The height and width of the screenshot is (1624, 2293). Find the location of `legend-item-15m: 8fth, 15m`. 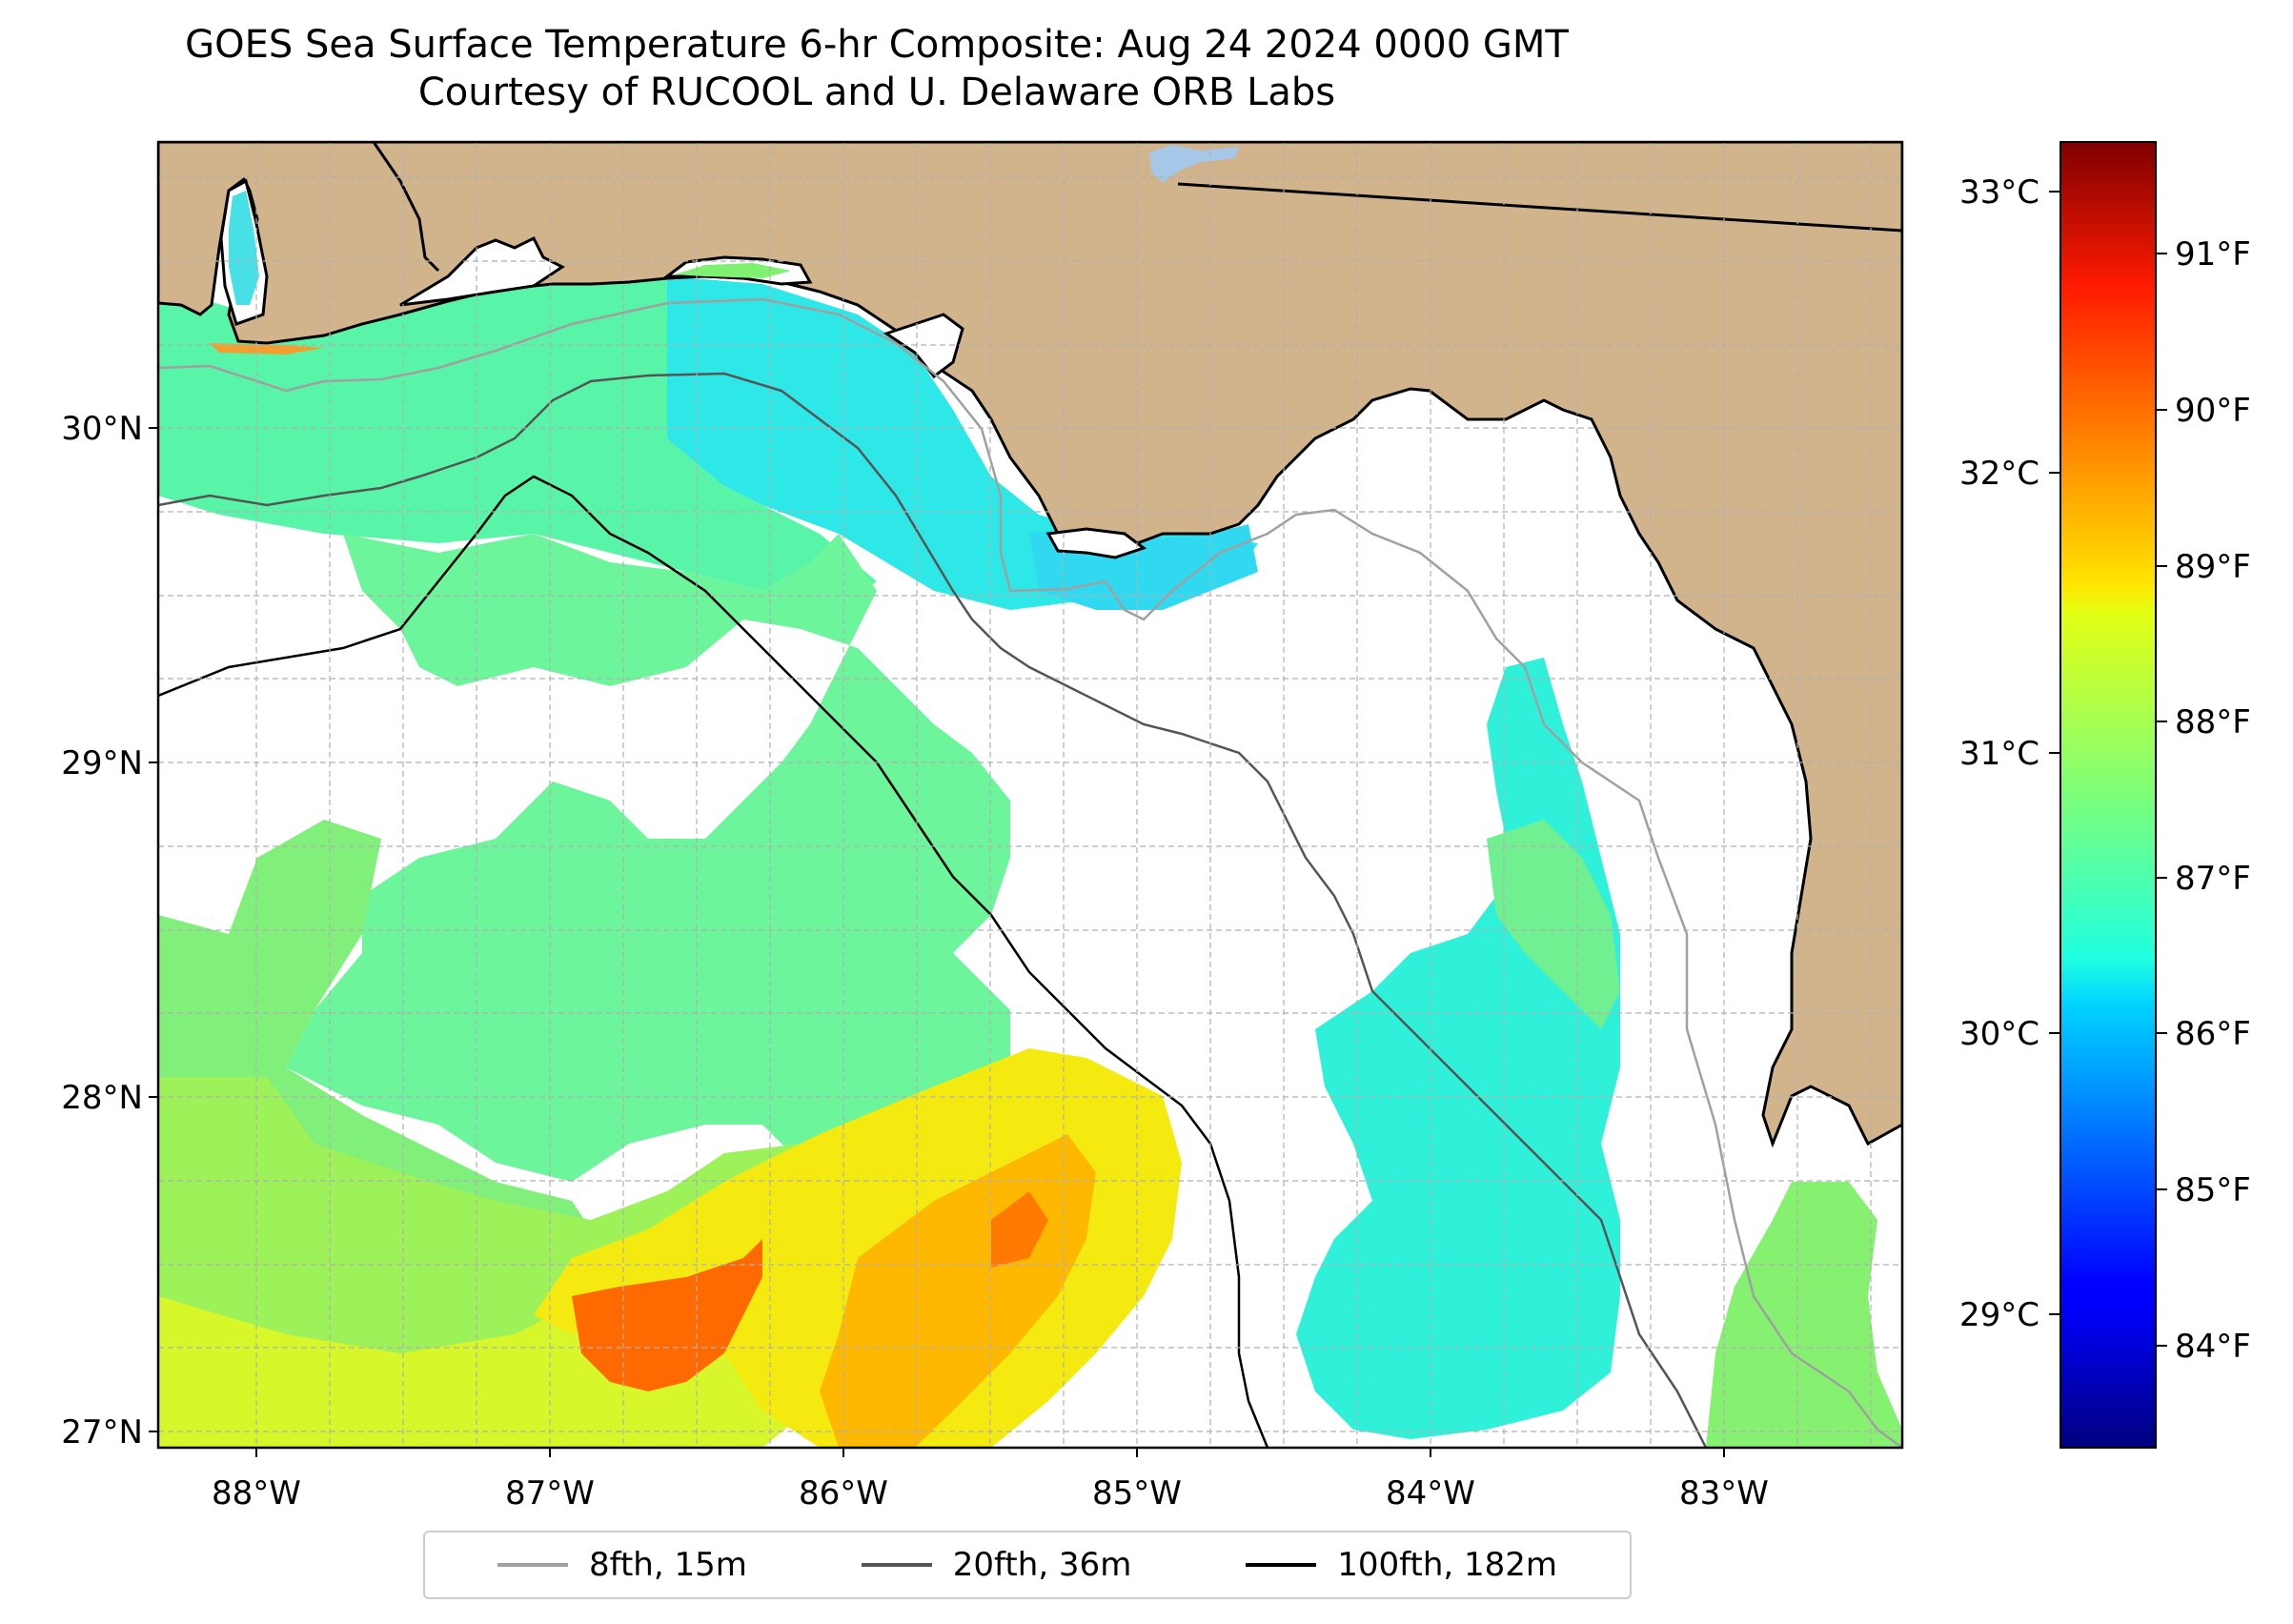

legend-item-15m: 8fth, 15m is located at coordinates (622, 1565).